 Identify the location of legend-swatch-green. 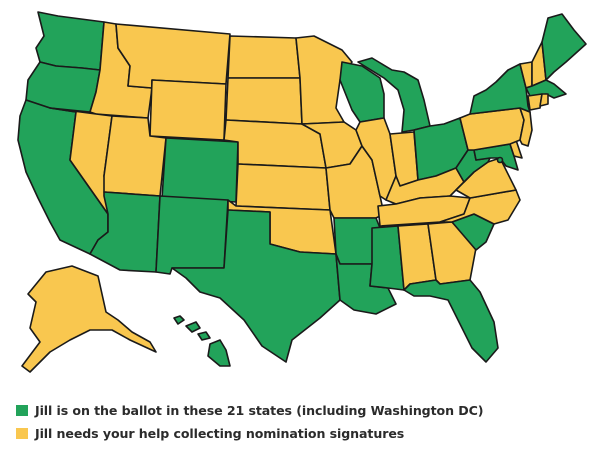
(22, 410).